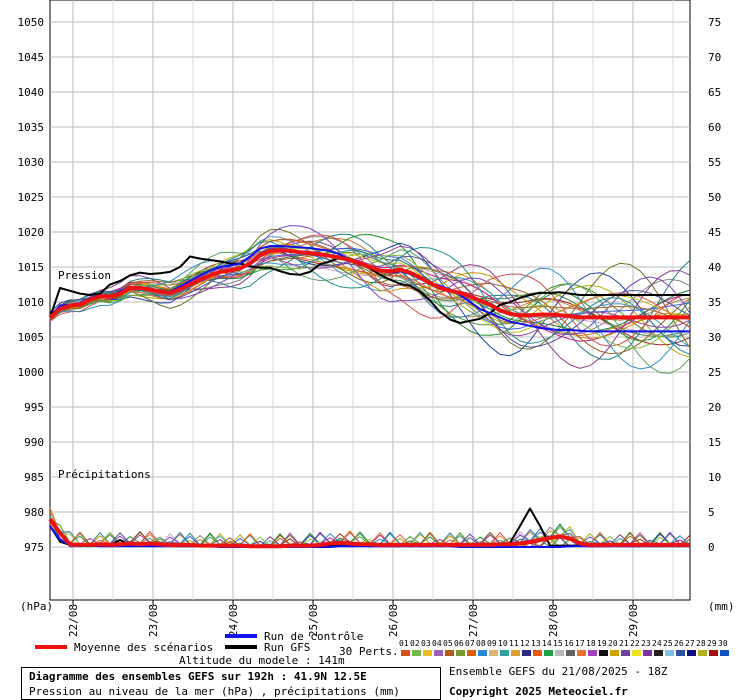 This screenshot has width=740, height=700. What do you see at coordinates (714, 92) in the screenshot?
I see `y-tick-label-right: 65` at bounding box center [714, 92].